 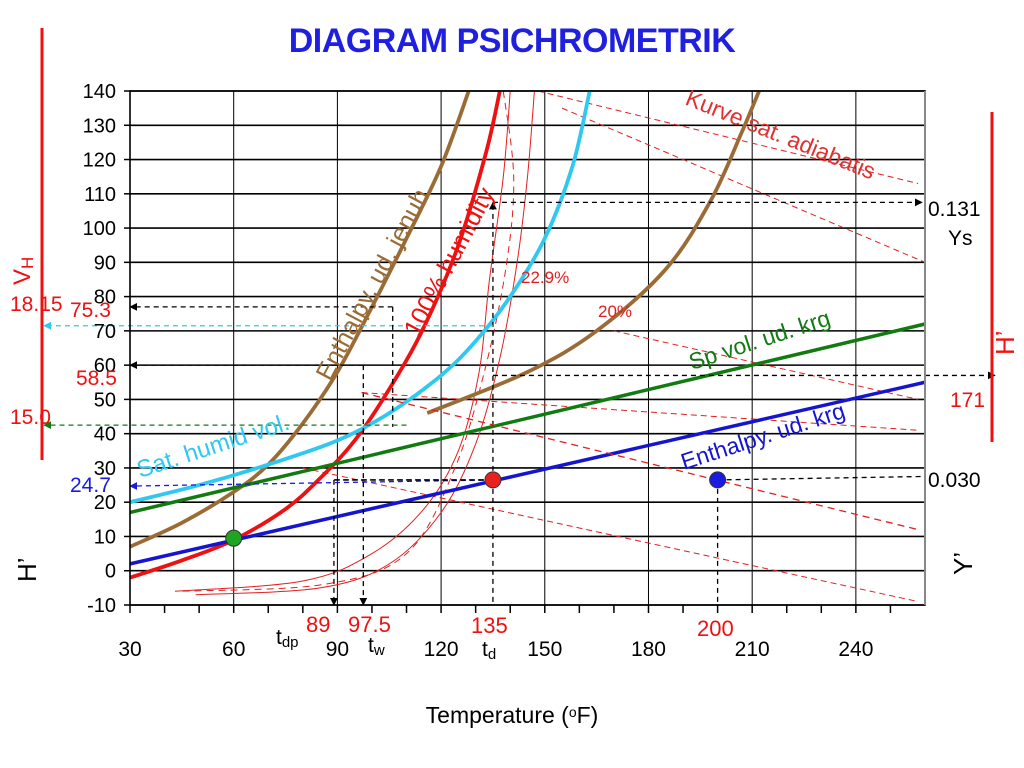 What do you see at coordinates (110, 572) in the screenshot?
I see `y-tick-label: 0` at bounding box center [110, 572].